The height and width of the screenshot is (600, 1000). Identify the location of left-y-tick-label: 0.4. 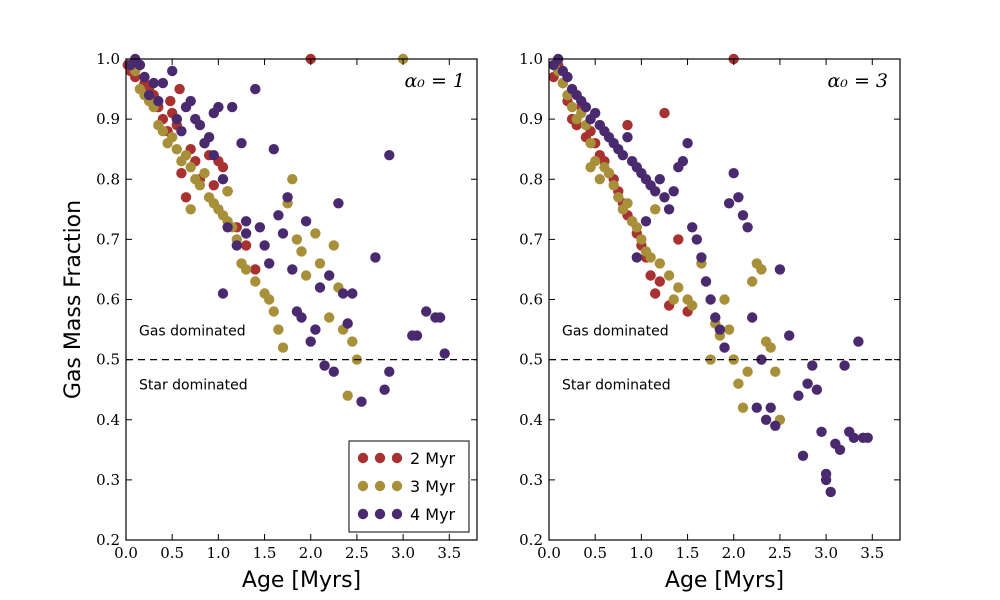
(108, 420).